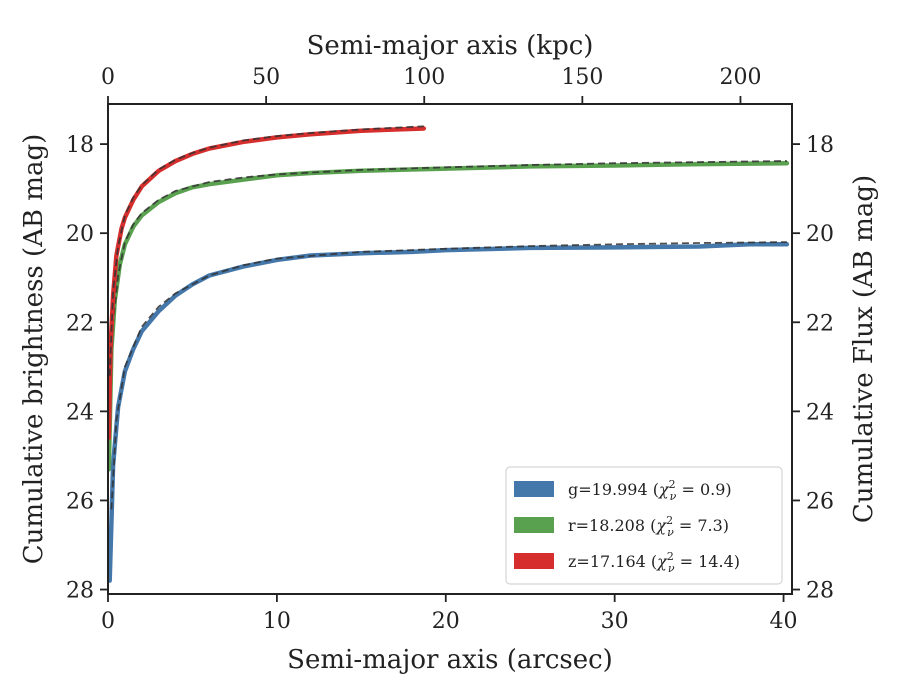 The width and height of the screenshot is (900, 700). Describe the element at coordinates (80, 591) in the screenshot. I see `y-tick-label-5: 28` at that location.